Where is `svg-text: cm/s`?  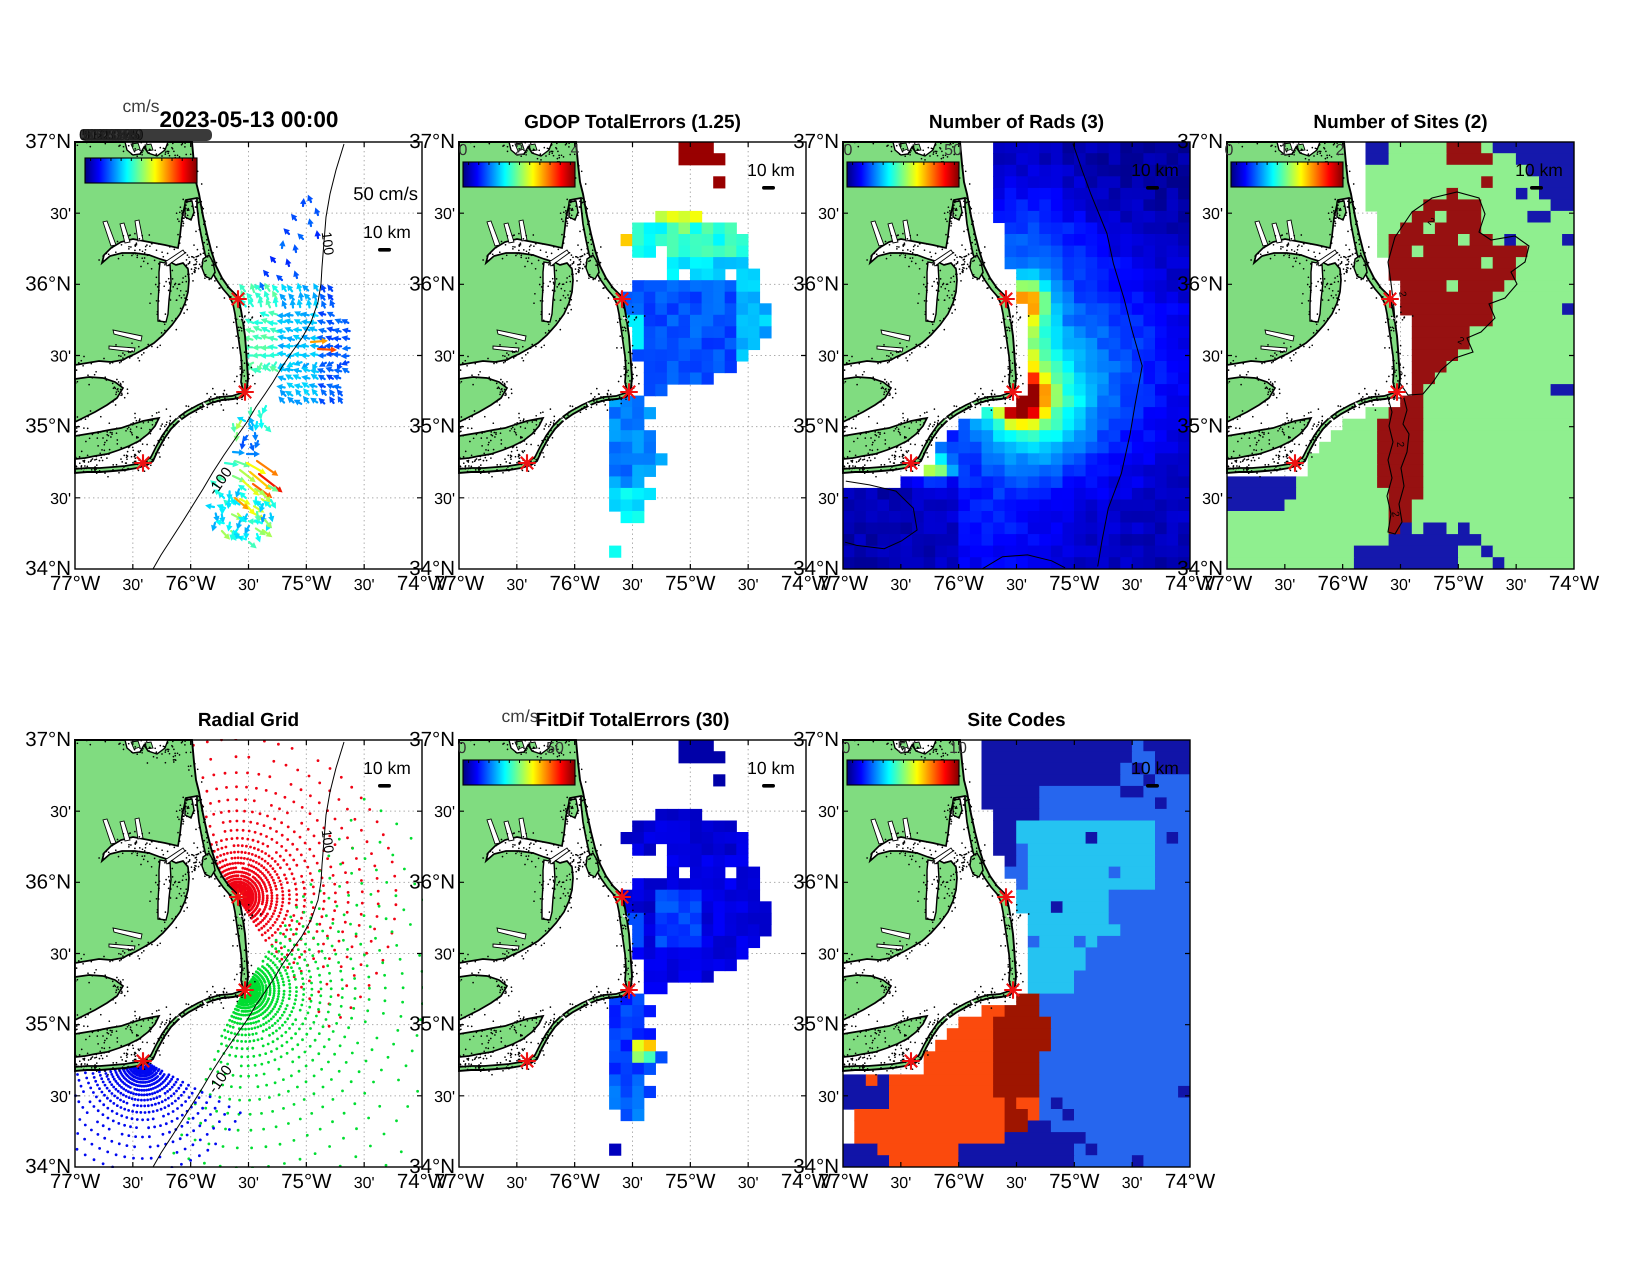 svg-text: cm/s is located at coordinates (141, 106).